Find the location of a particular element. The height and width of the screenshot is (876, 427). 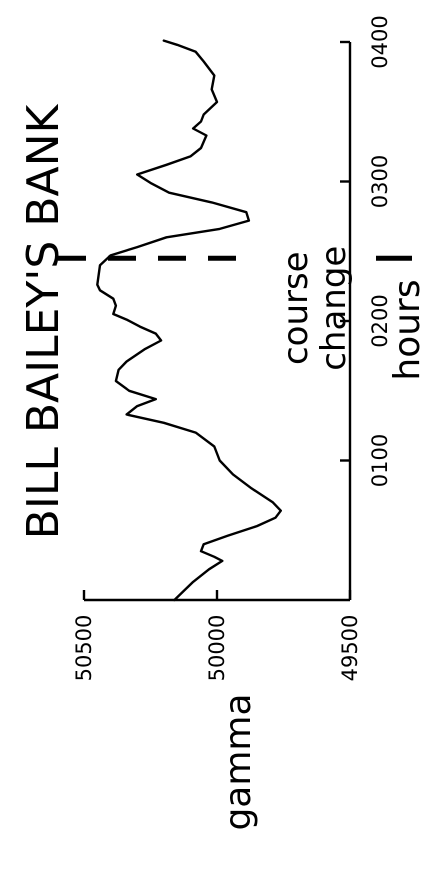

y-ticks: 50500 50000 49500 is located at coordinates (217, 635).